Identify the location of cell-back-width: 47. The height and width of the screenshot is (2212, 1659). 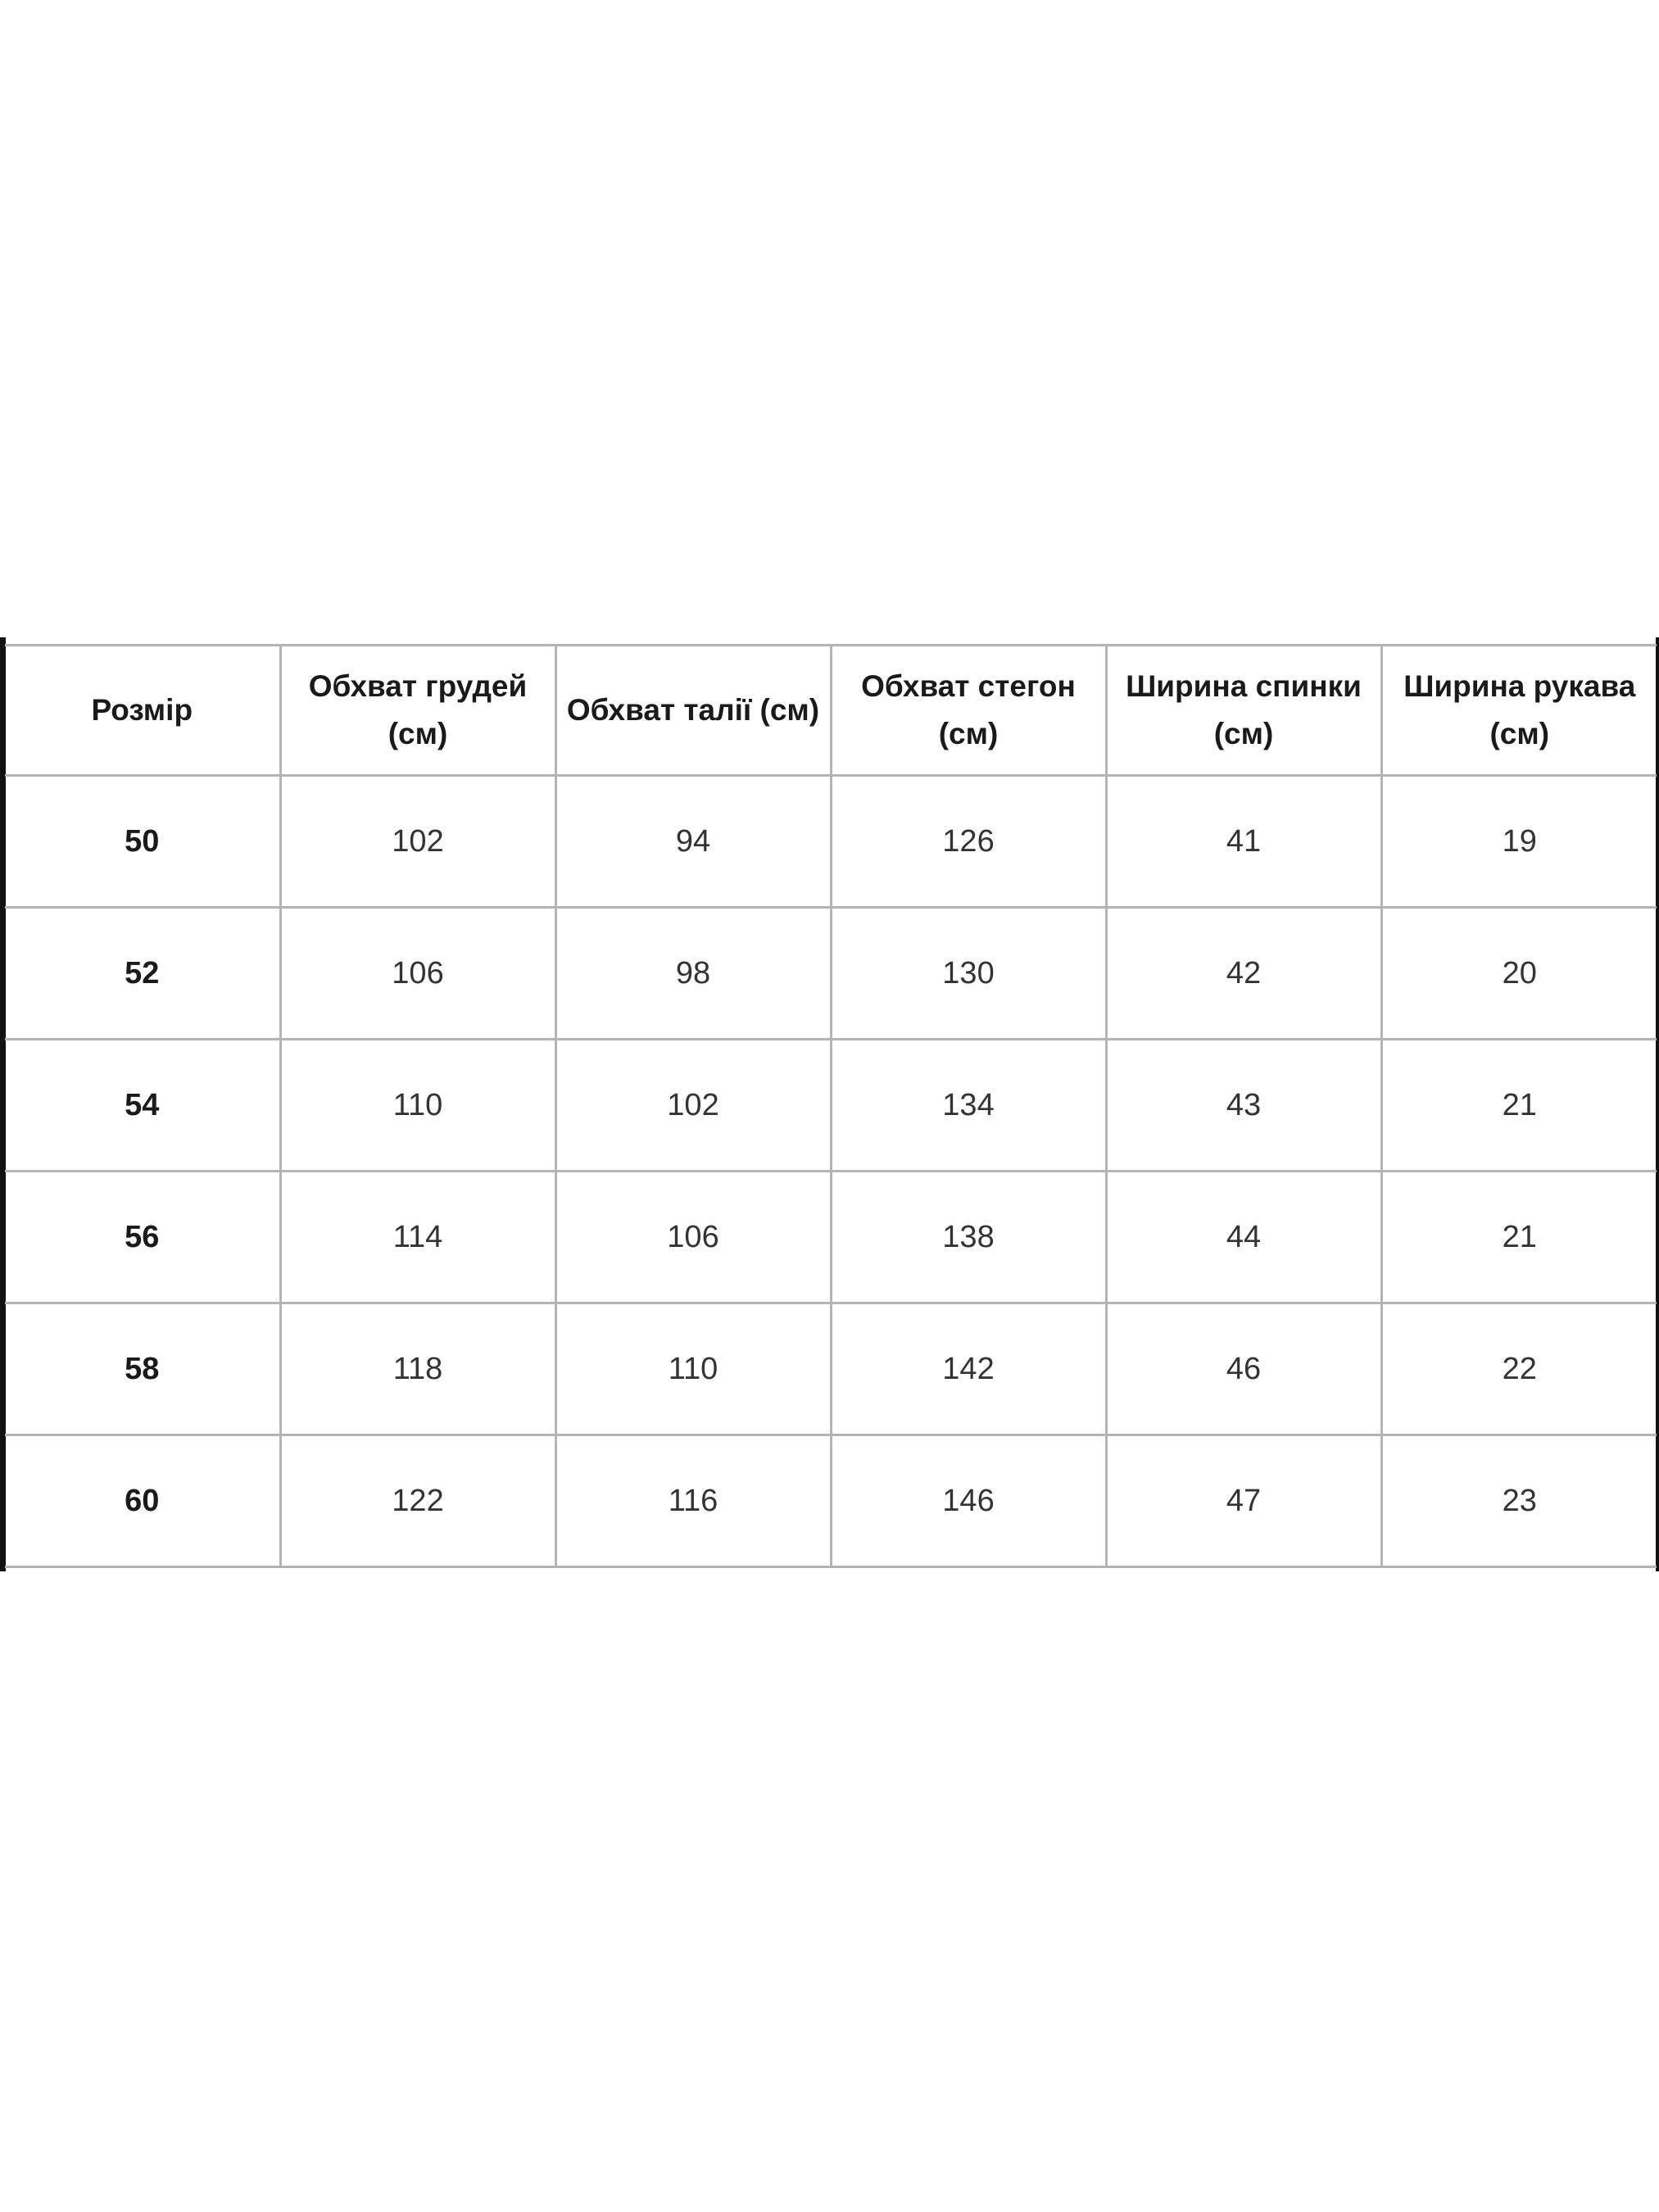
(1243, 1501).